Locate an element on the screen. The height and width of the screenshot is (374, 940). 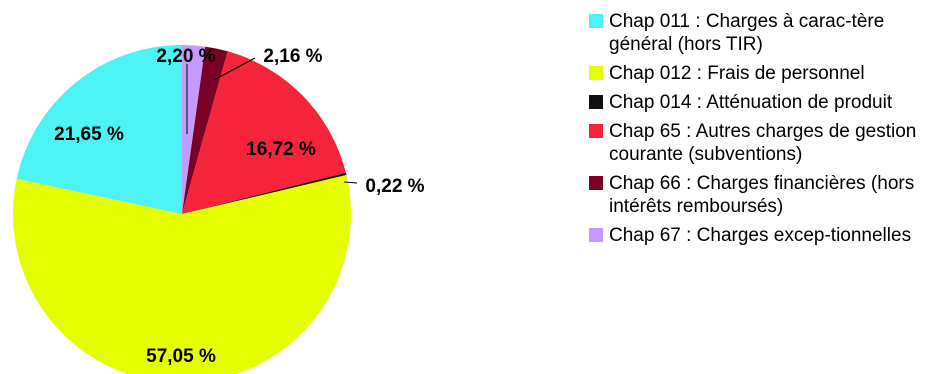
legend-label-chap-014: Chap 014 : Atténuation de produit is located at coordinates (751, 102).